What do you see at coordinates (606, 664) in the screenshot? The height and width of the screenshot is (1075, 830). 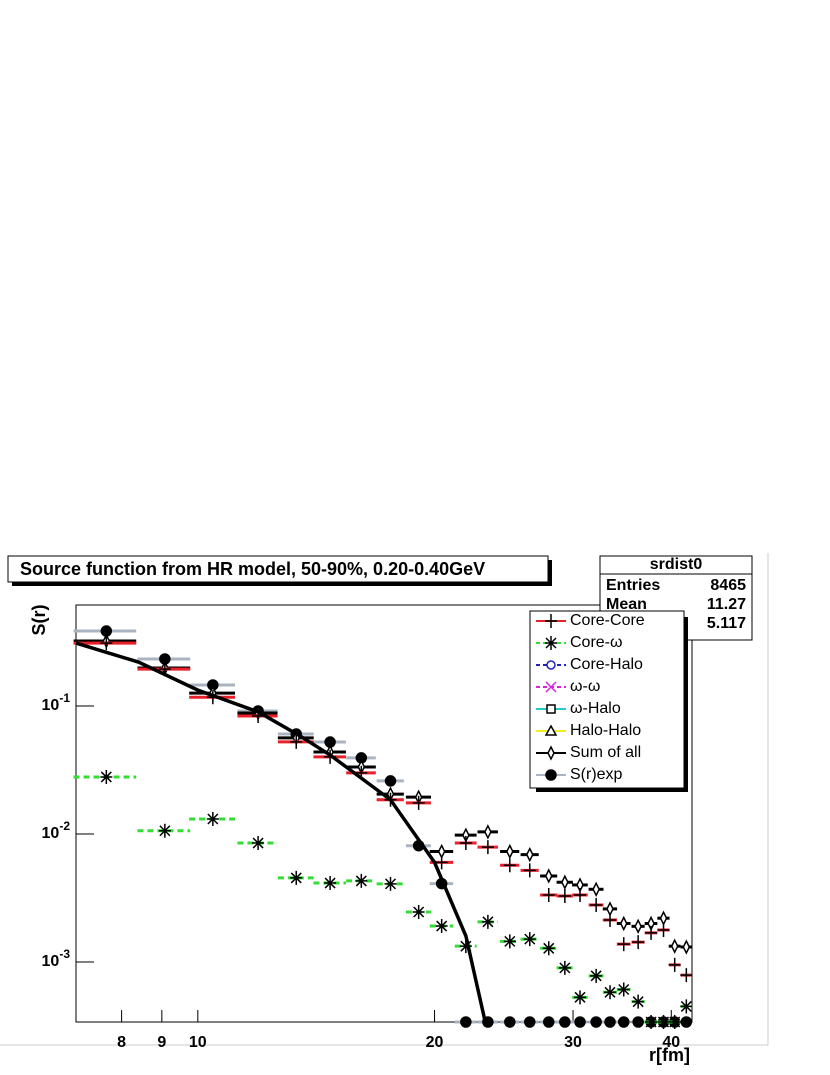 I see `legend-label: Core-Halo` at bounding box center [606, 664].